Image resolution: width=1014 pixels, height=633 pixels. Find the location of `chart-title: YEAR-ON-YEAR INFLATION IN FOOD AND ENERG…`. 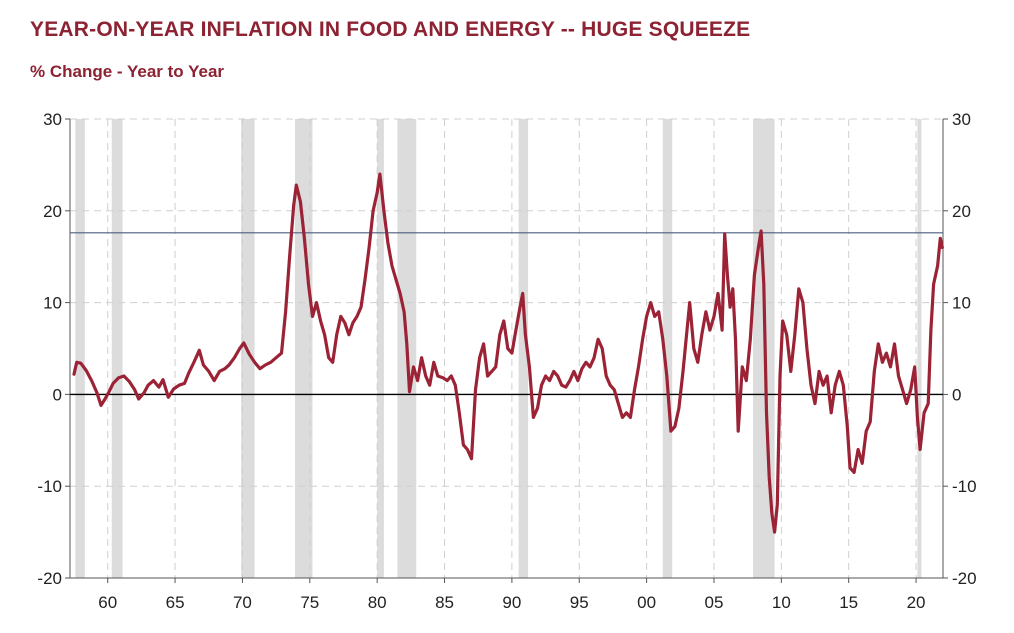

chart-title: YEAR-ON-YEAR INFLATION IN FOOD AND ENERG… is located at coordinates (390, 29).